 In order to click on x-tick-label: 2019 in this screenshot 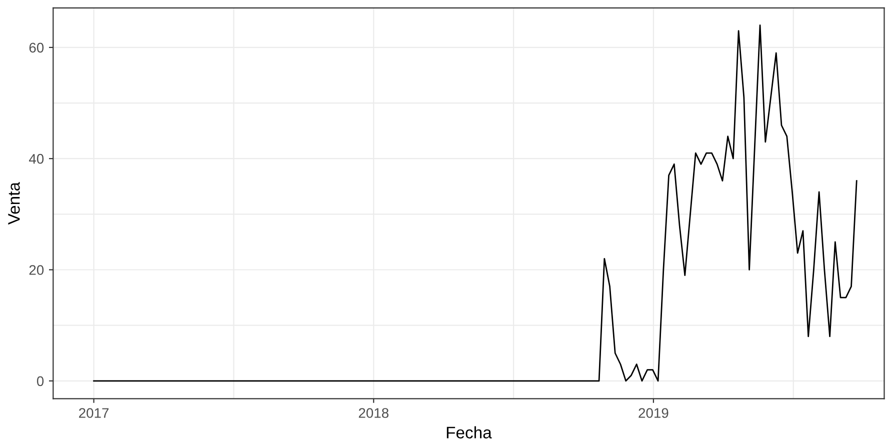, I will do `click(653, 413)`.